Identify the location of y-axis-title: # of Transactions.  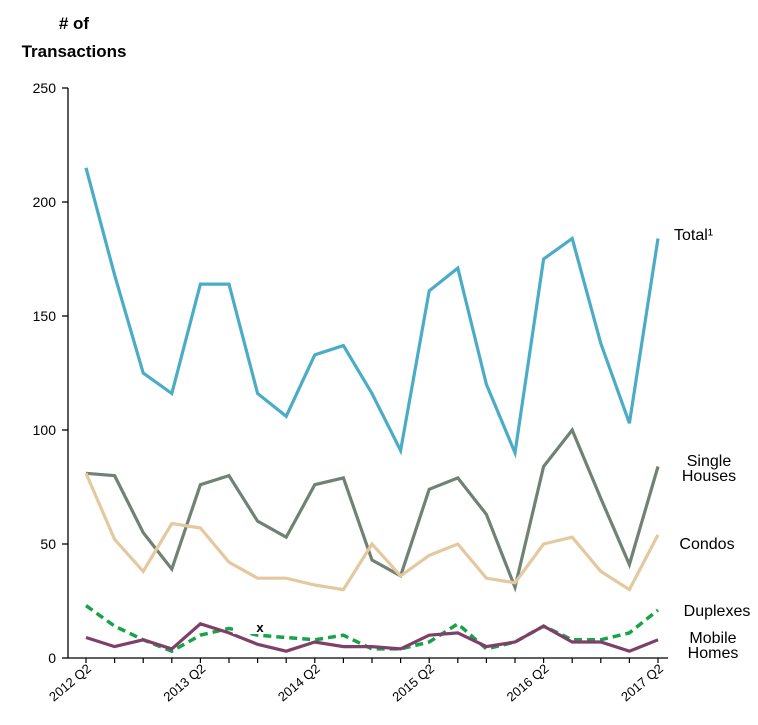
(74, 37).